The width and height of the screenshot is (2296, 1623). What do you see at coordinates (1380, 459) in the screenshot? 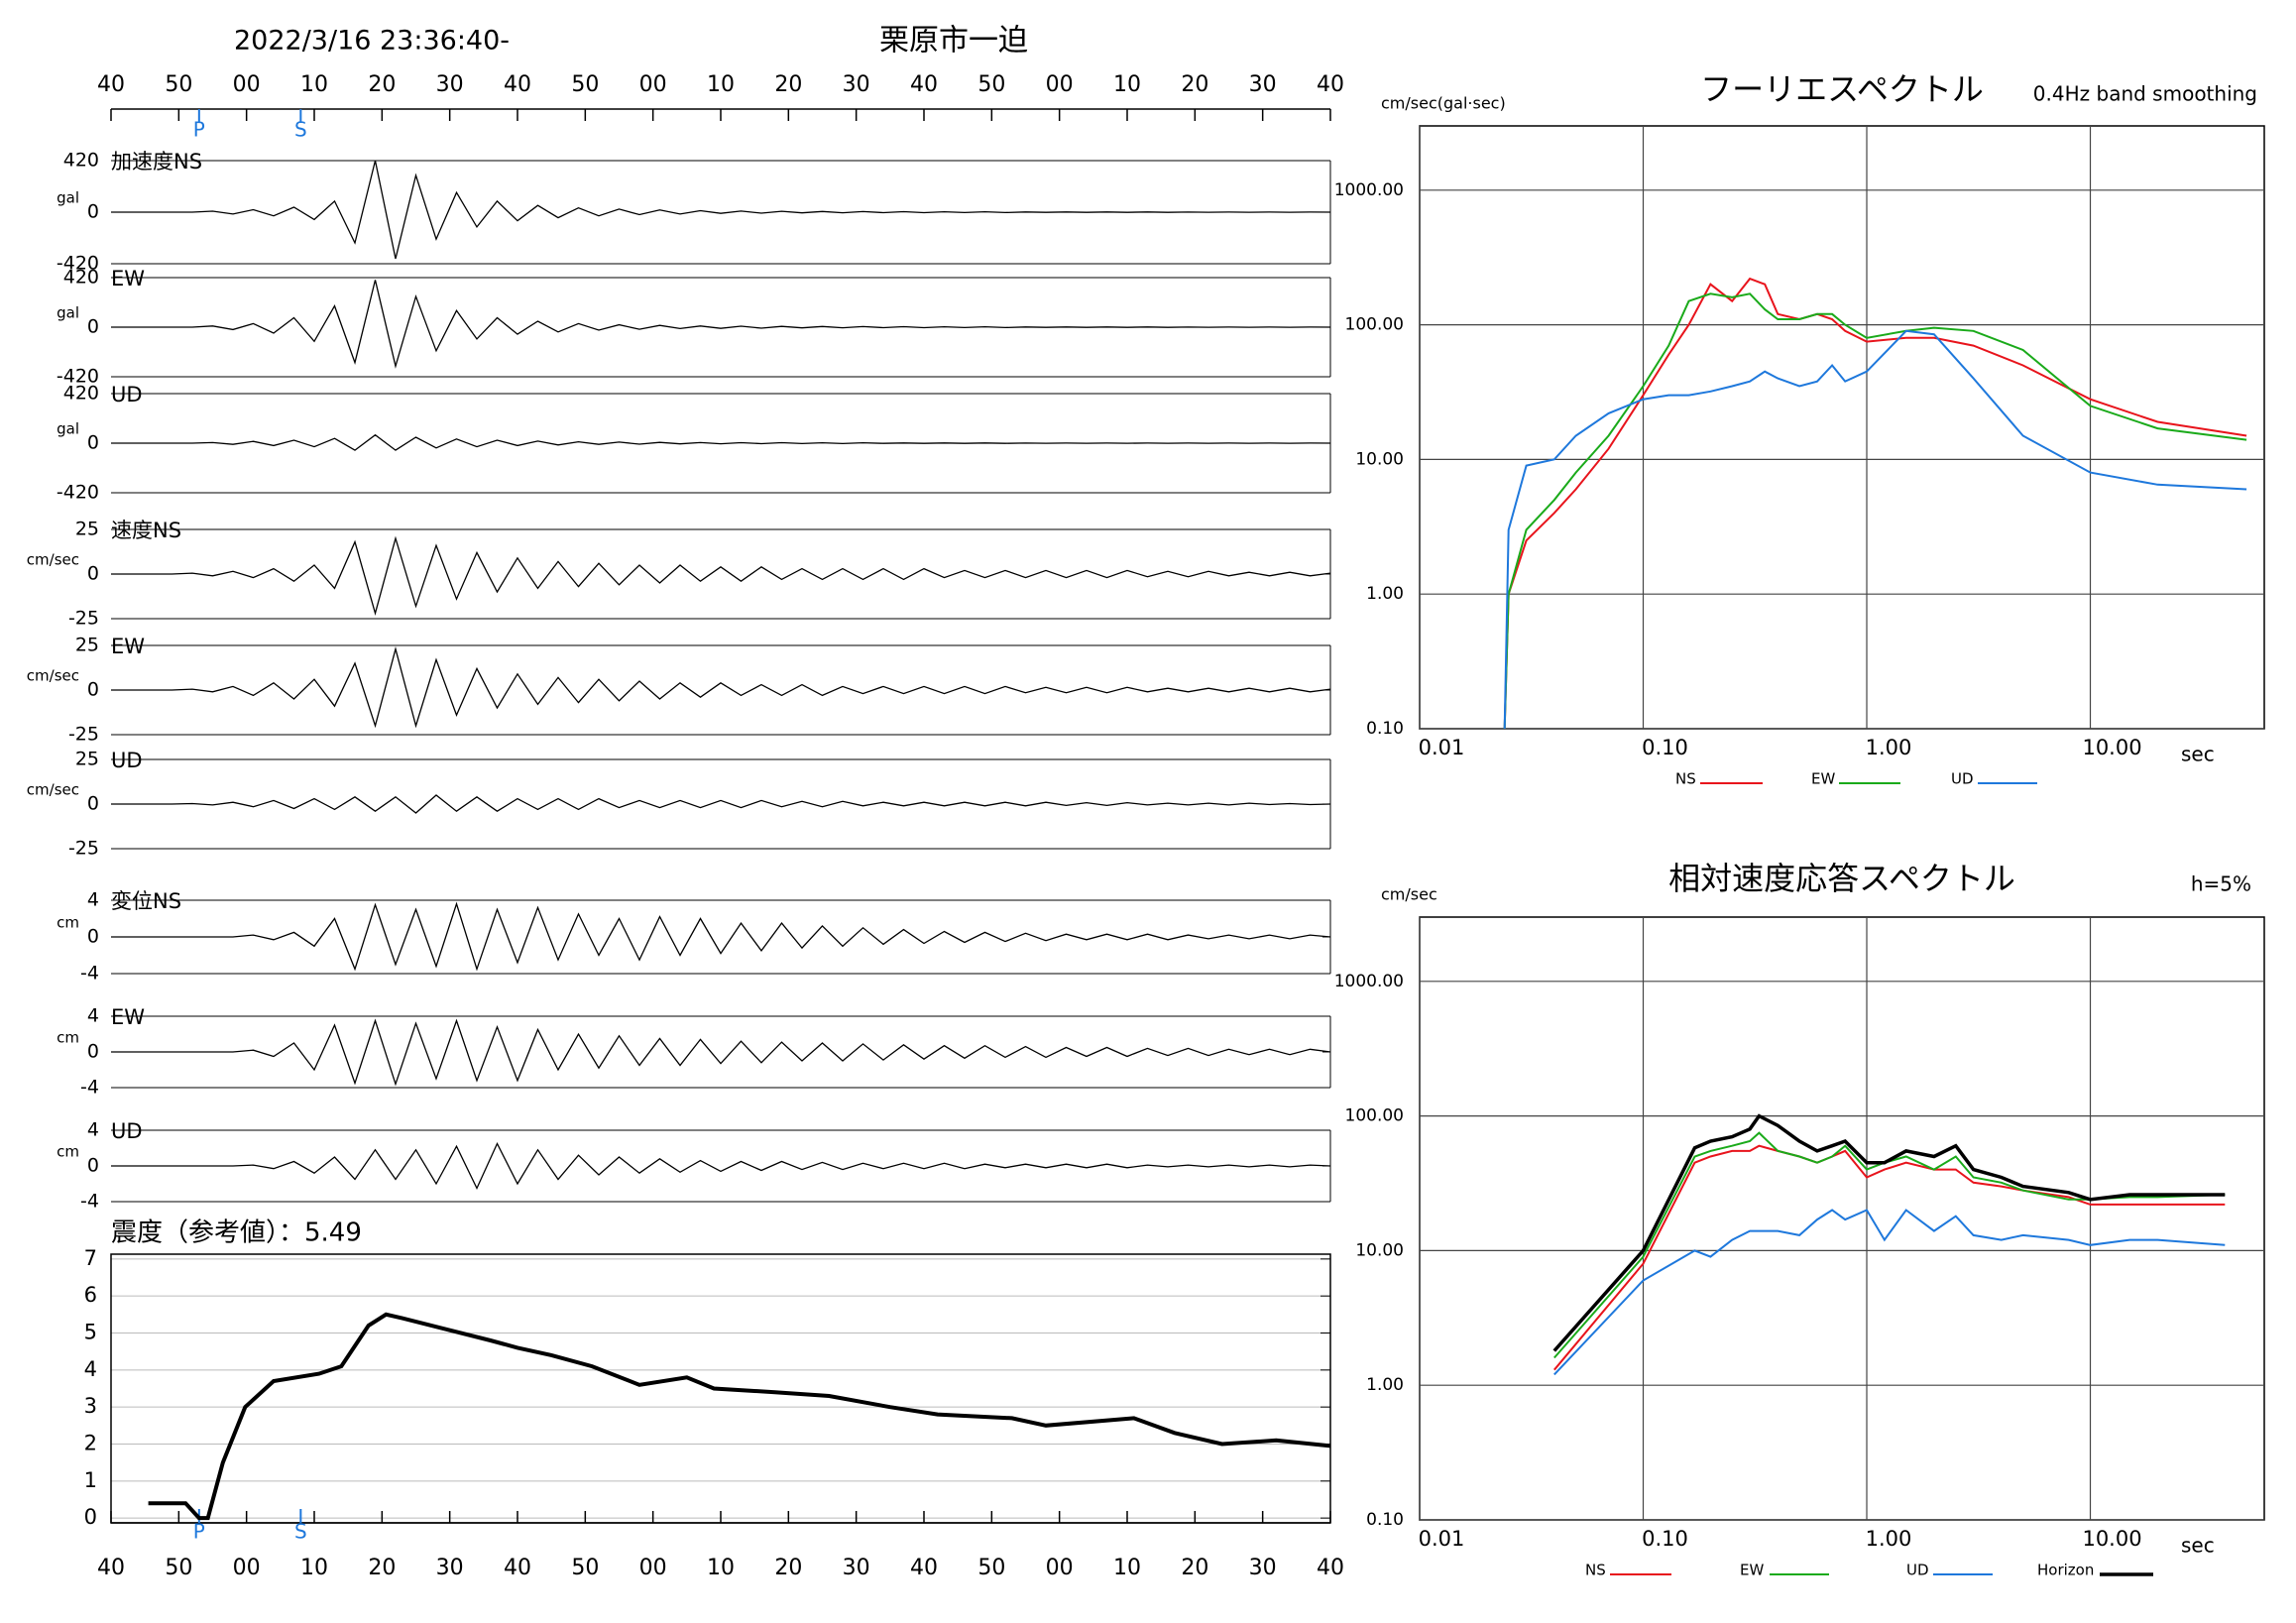
I see `y-tick-label: 10.00` at bounding box center [1380, 459].